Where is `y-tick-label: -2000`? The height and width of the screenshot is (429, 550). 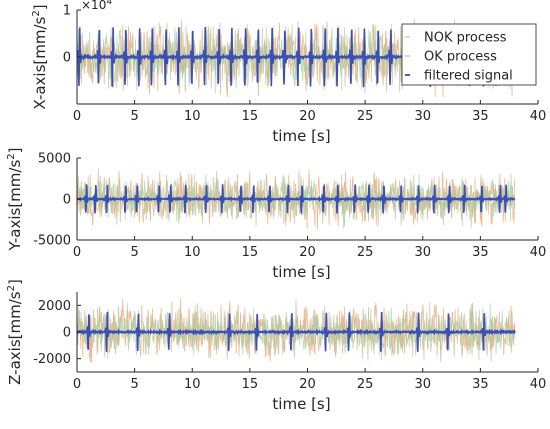 y-tick-label: -2000 is located at coordinates (52, 359).